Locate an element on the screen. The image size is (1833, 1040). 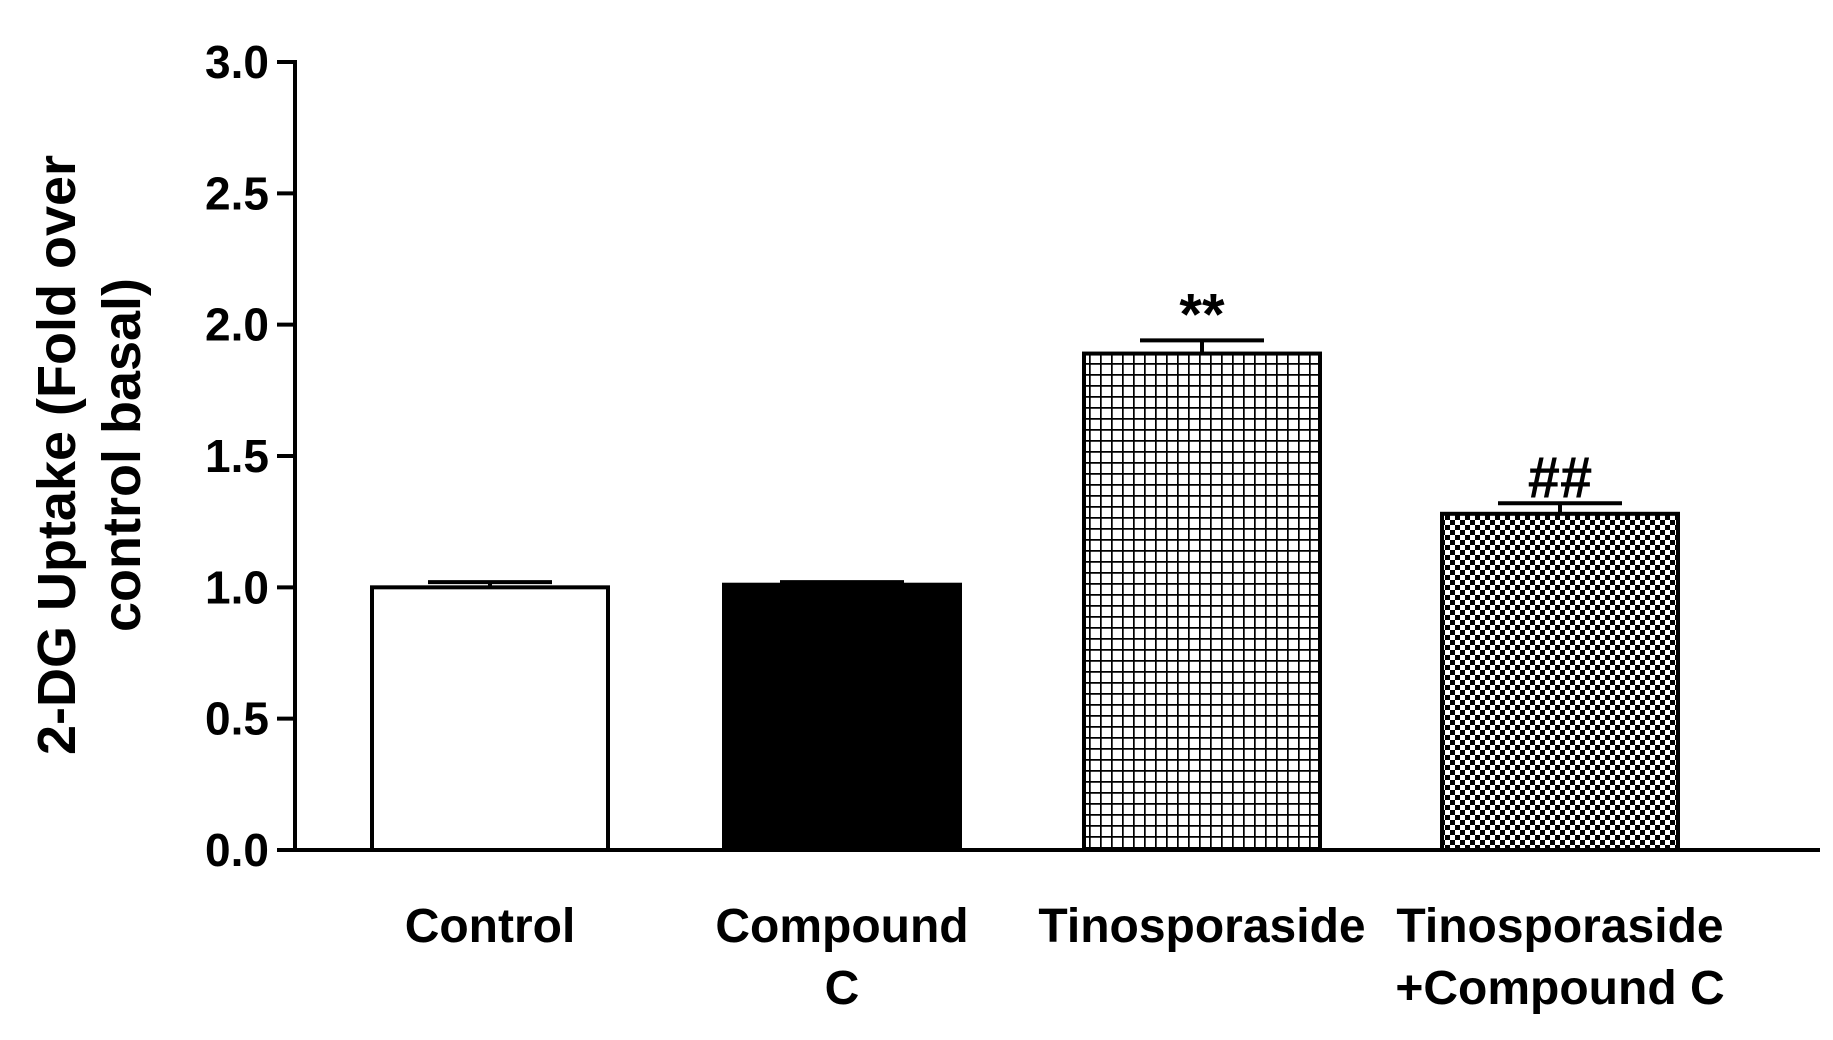
x-category-label: +Compound C is located at coordinates (1559, 988).